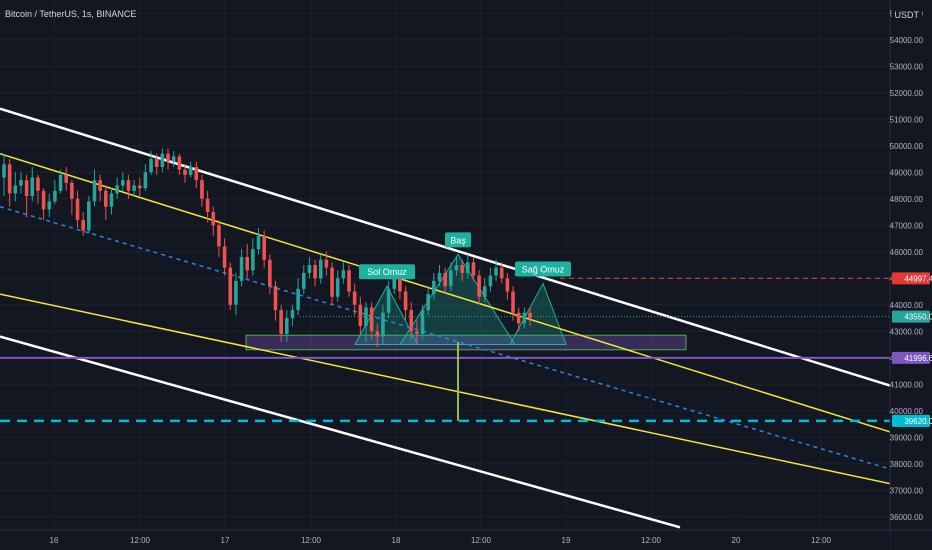 The width and height of the screenshot is (932, 550). I want to click on price-label: 39620.01, so click(918, 421).